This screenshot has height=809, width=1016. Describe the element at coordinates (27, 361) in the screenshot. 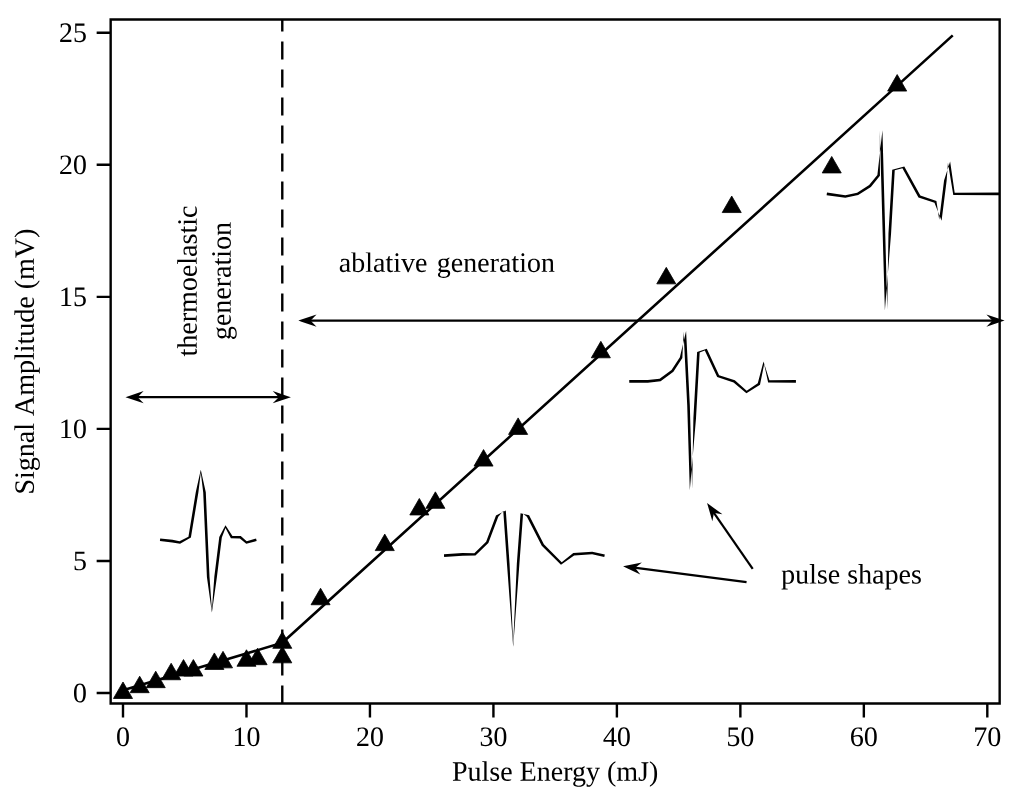

I see `y-axis-title: Signal Amplitude (mV)` at that location.